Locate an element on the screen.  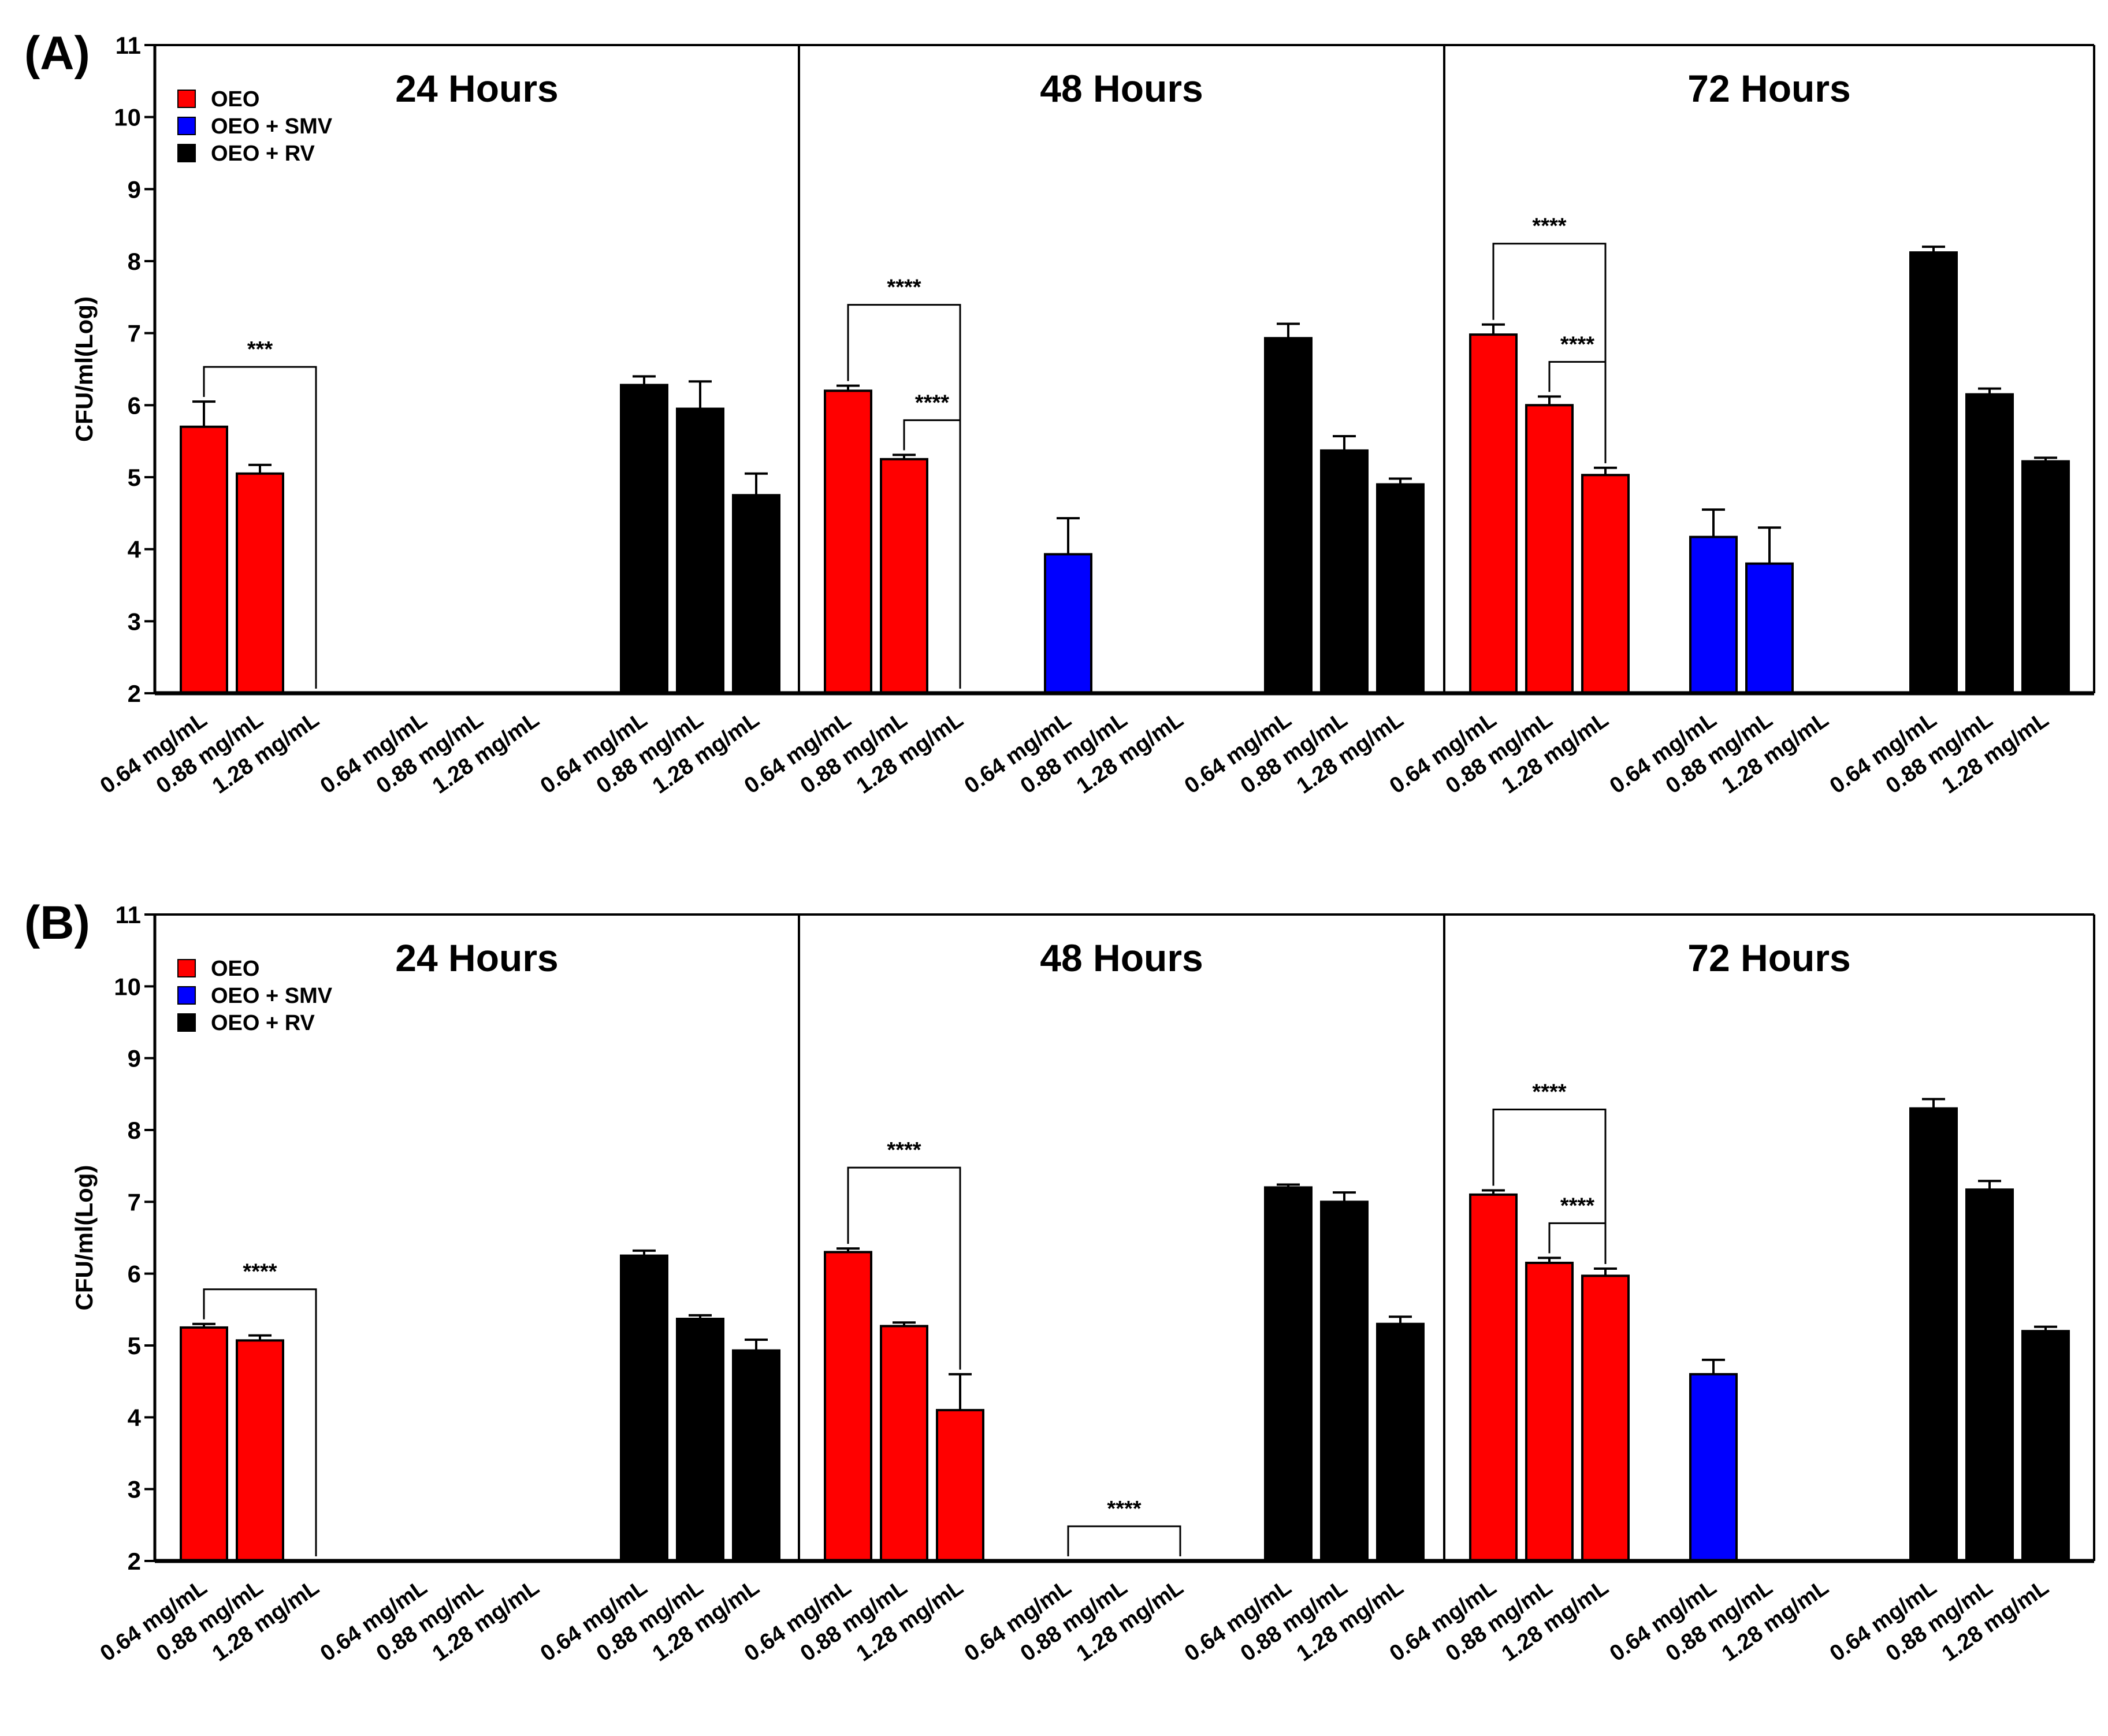
panel-label: (B) is located at coordinates (57, 923).